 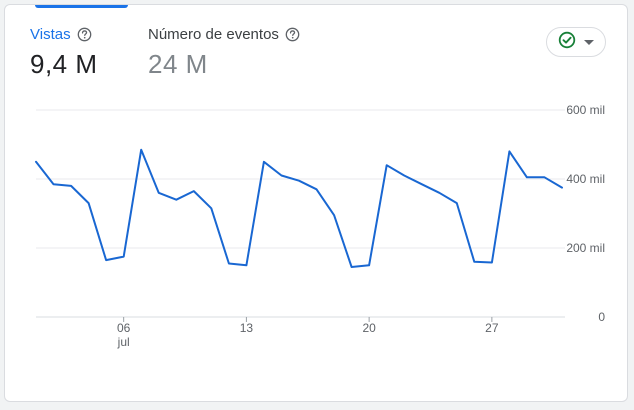 What do you see at coordinates (589, 42) in the screenshot?
I see `caret-down-icon` at bounding box center [589, 42].